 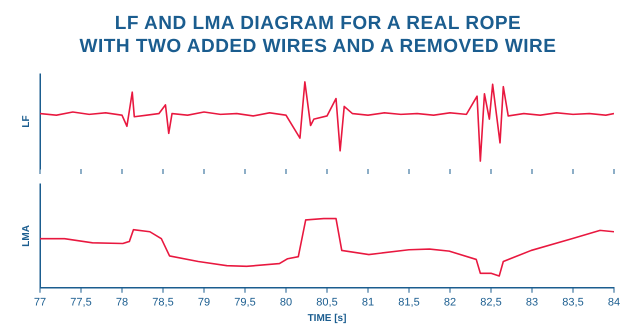 I want to click on x-tick-label: 78, so click(x=122, y=302).